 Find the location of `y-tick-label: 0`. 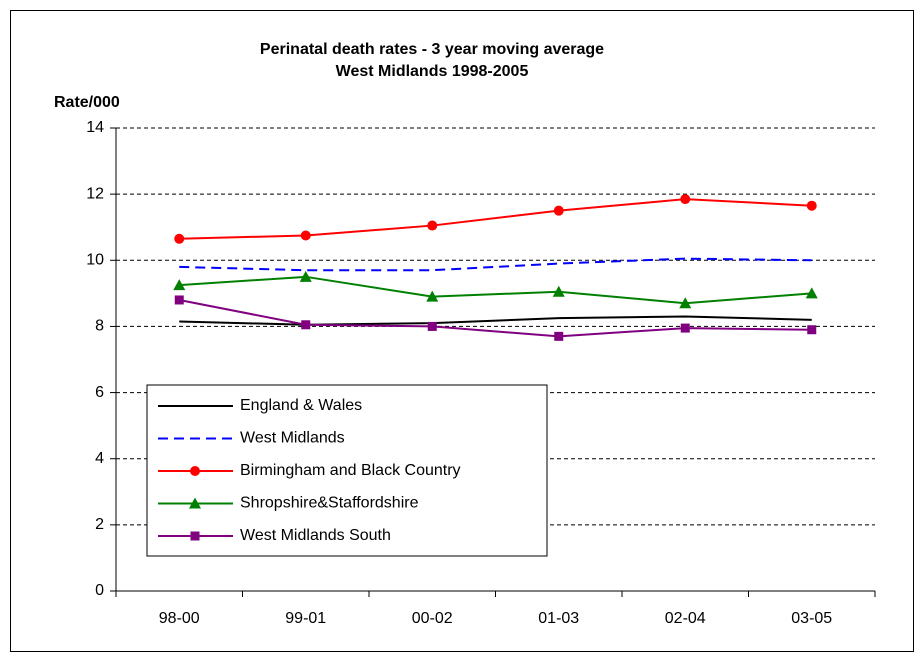

y-tick-label: 0 is located at coordinates (99, 590).